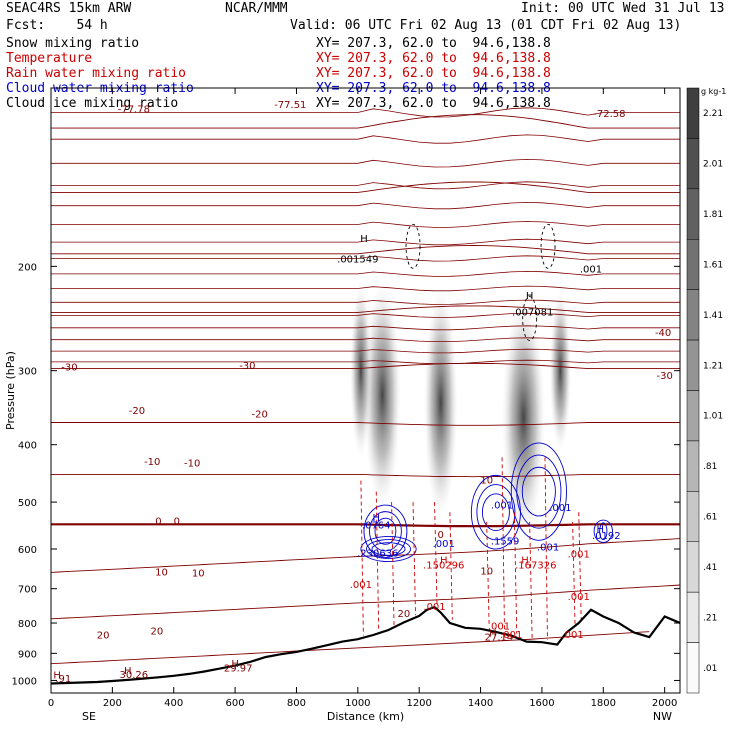  Describe the element at coordinates (10, 390) in the screenshot. I see `y-axis-label: Pressure (hPa)` at that location.